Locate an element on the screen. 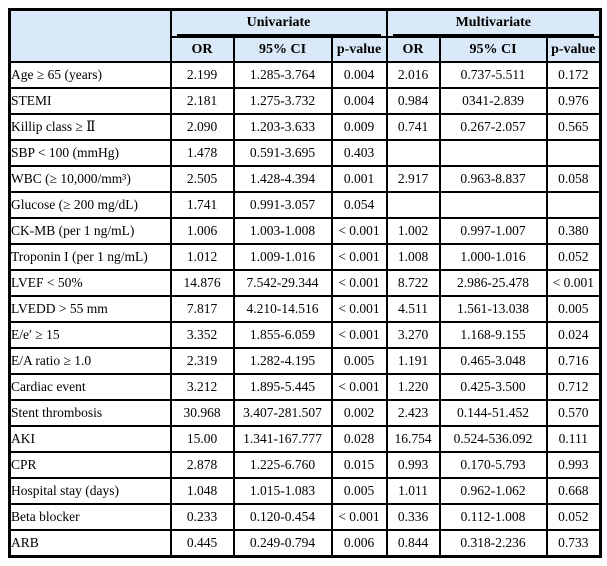 Image resolution: width=607 pixels, height=566 pixels. value-cell: 1.015-1.083 is located at coordinates (282, 491).